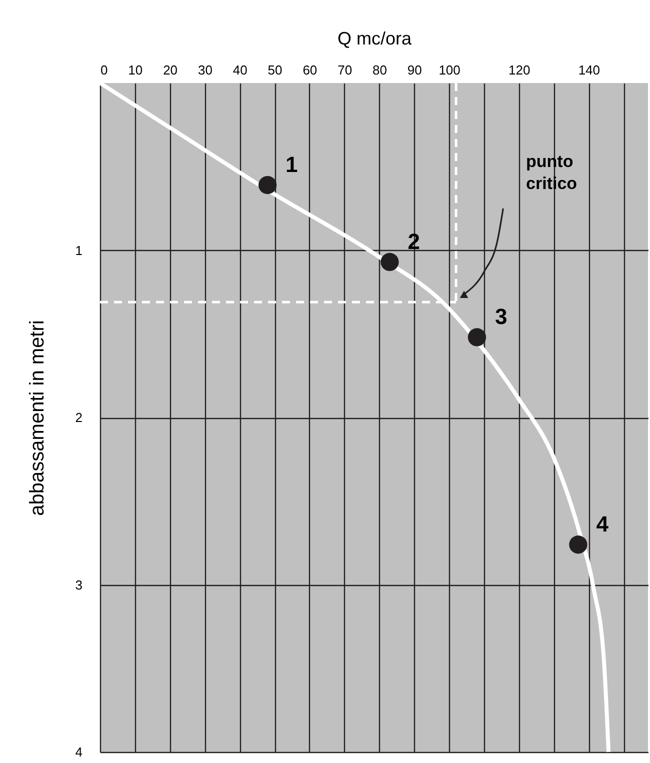 The height and width of the screenshot is (763, 650). Describe the element at coordinates (275, 70) in the screenshot. I see `x-tick-label: 50` at that location.